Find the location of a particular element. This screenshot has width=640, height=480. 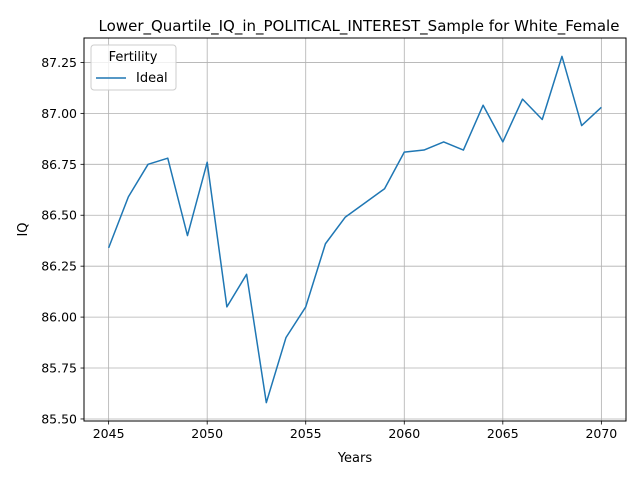

x-tick-label: 2050 is located at coordinates (207, 433).